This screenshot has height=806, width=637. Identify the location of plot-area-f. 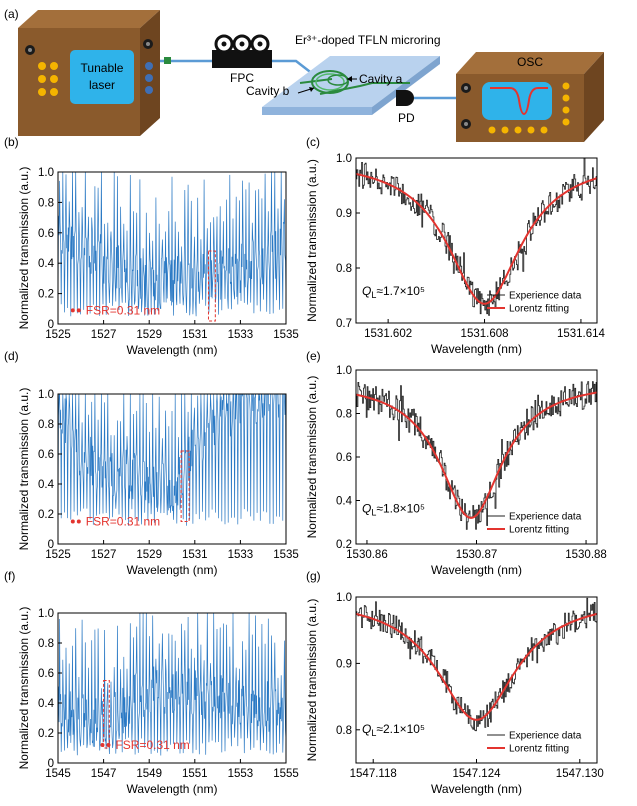
(172, 684).